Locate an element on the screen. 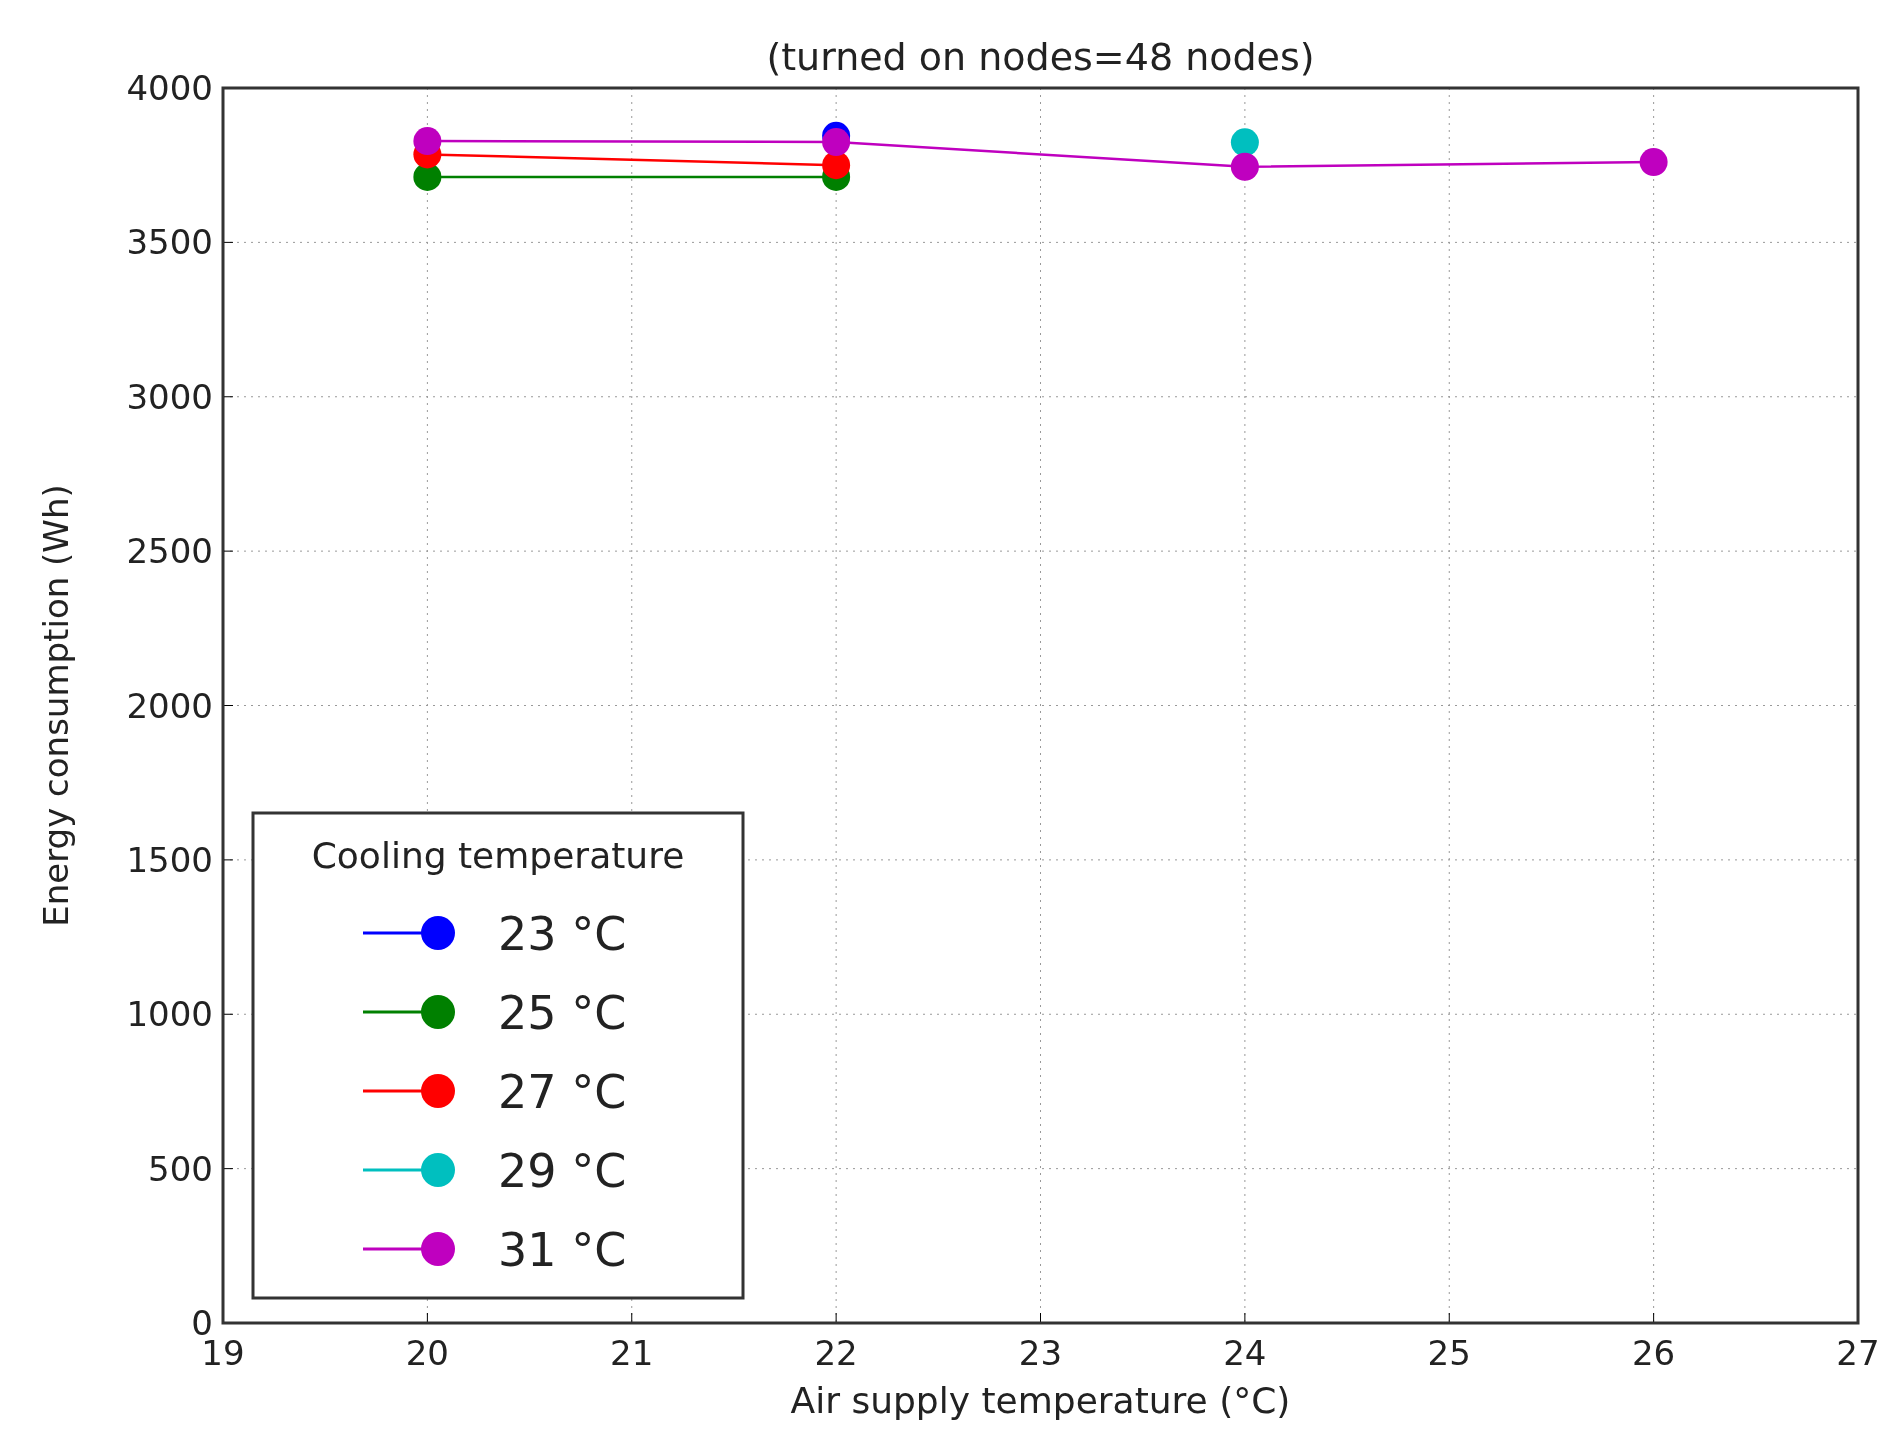  y-axis-title: Energy consumption (Wh) is located at coordinates (56, 705).